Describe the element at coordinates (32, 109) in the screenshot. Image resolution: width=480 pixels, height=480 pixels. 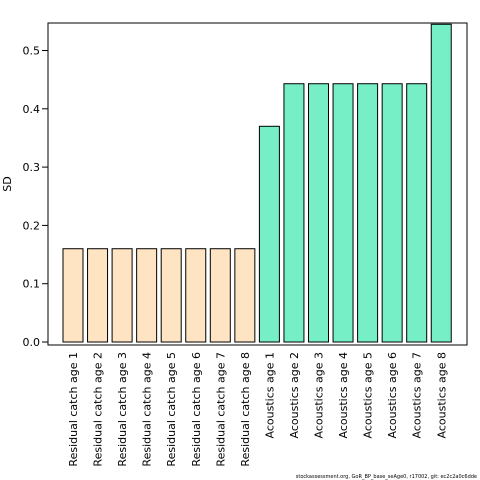
I see `y-tick-label-4: 0.4` at that location.